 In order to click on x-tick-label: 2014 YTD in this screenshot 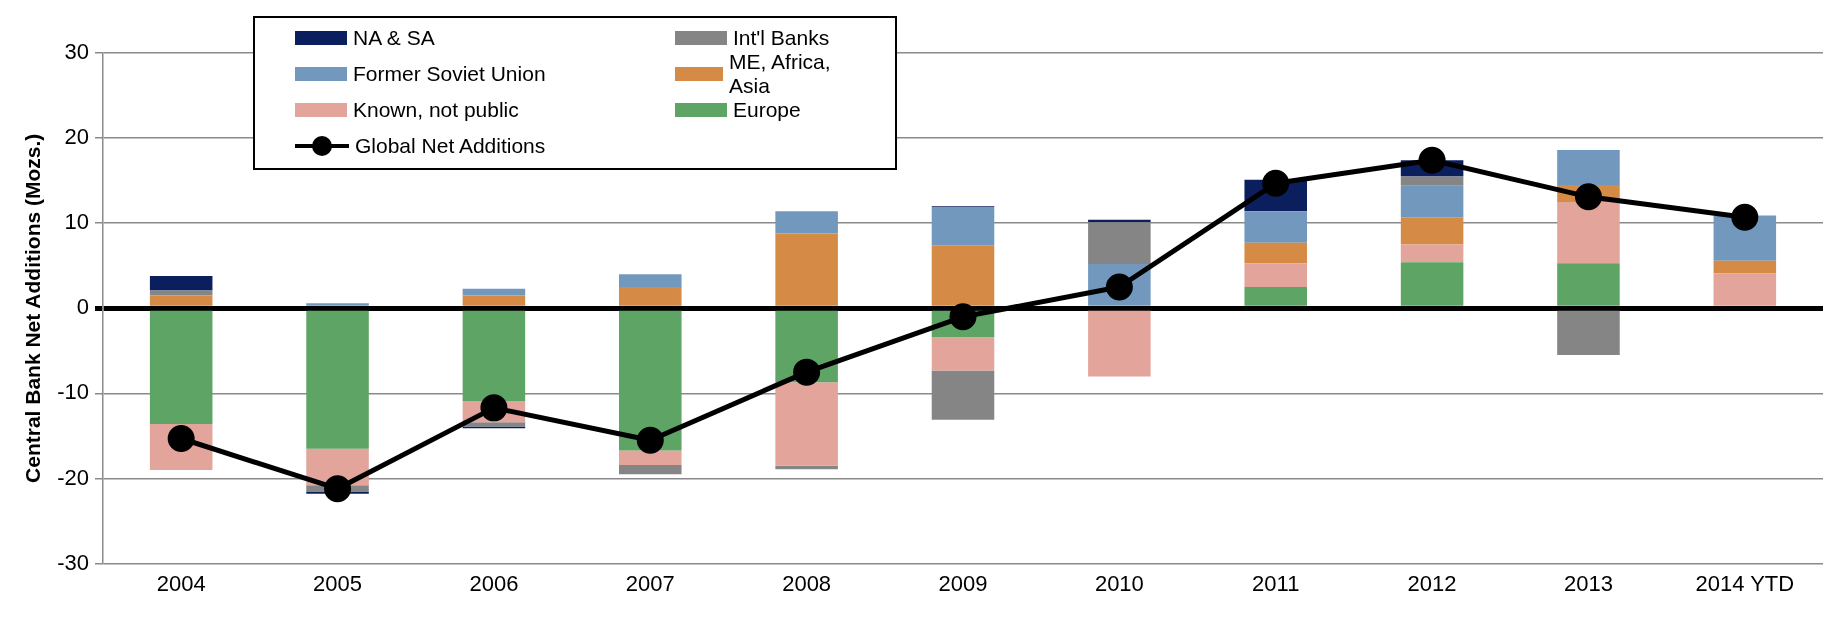, I will do `click(1745, 583)`.